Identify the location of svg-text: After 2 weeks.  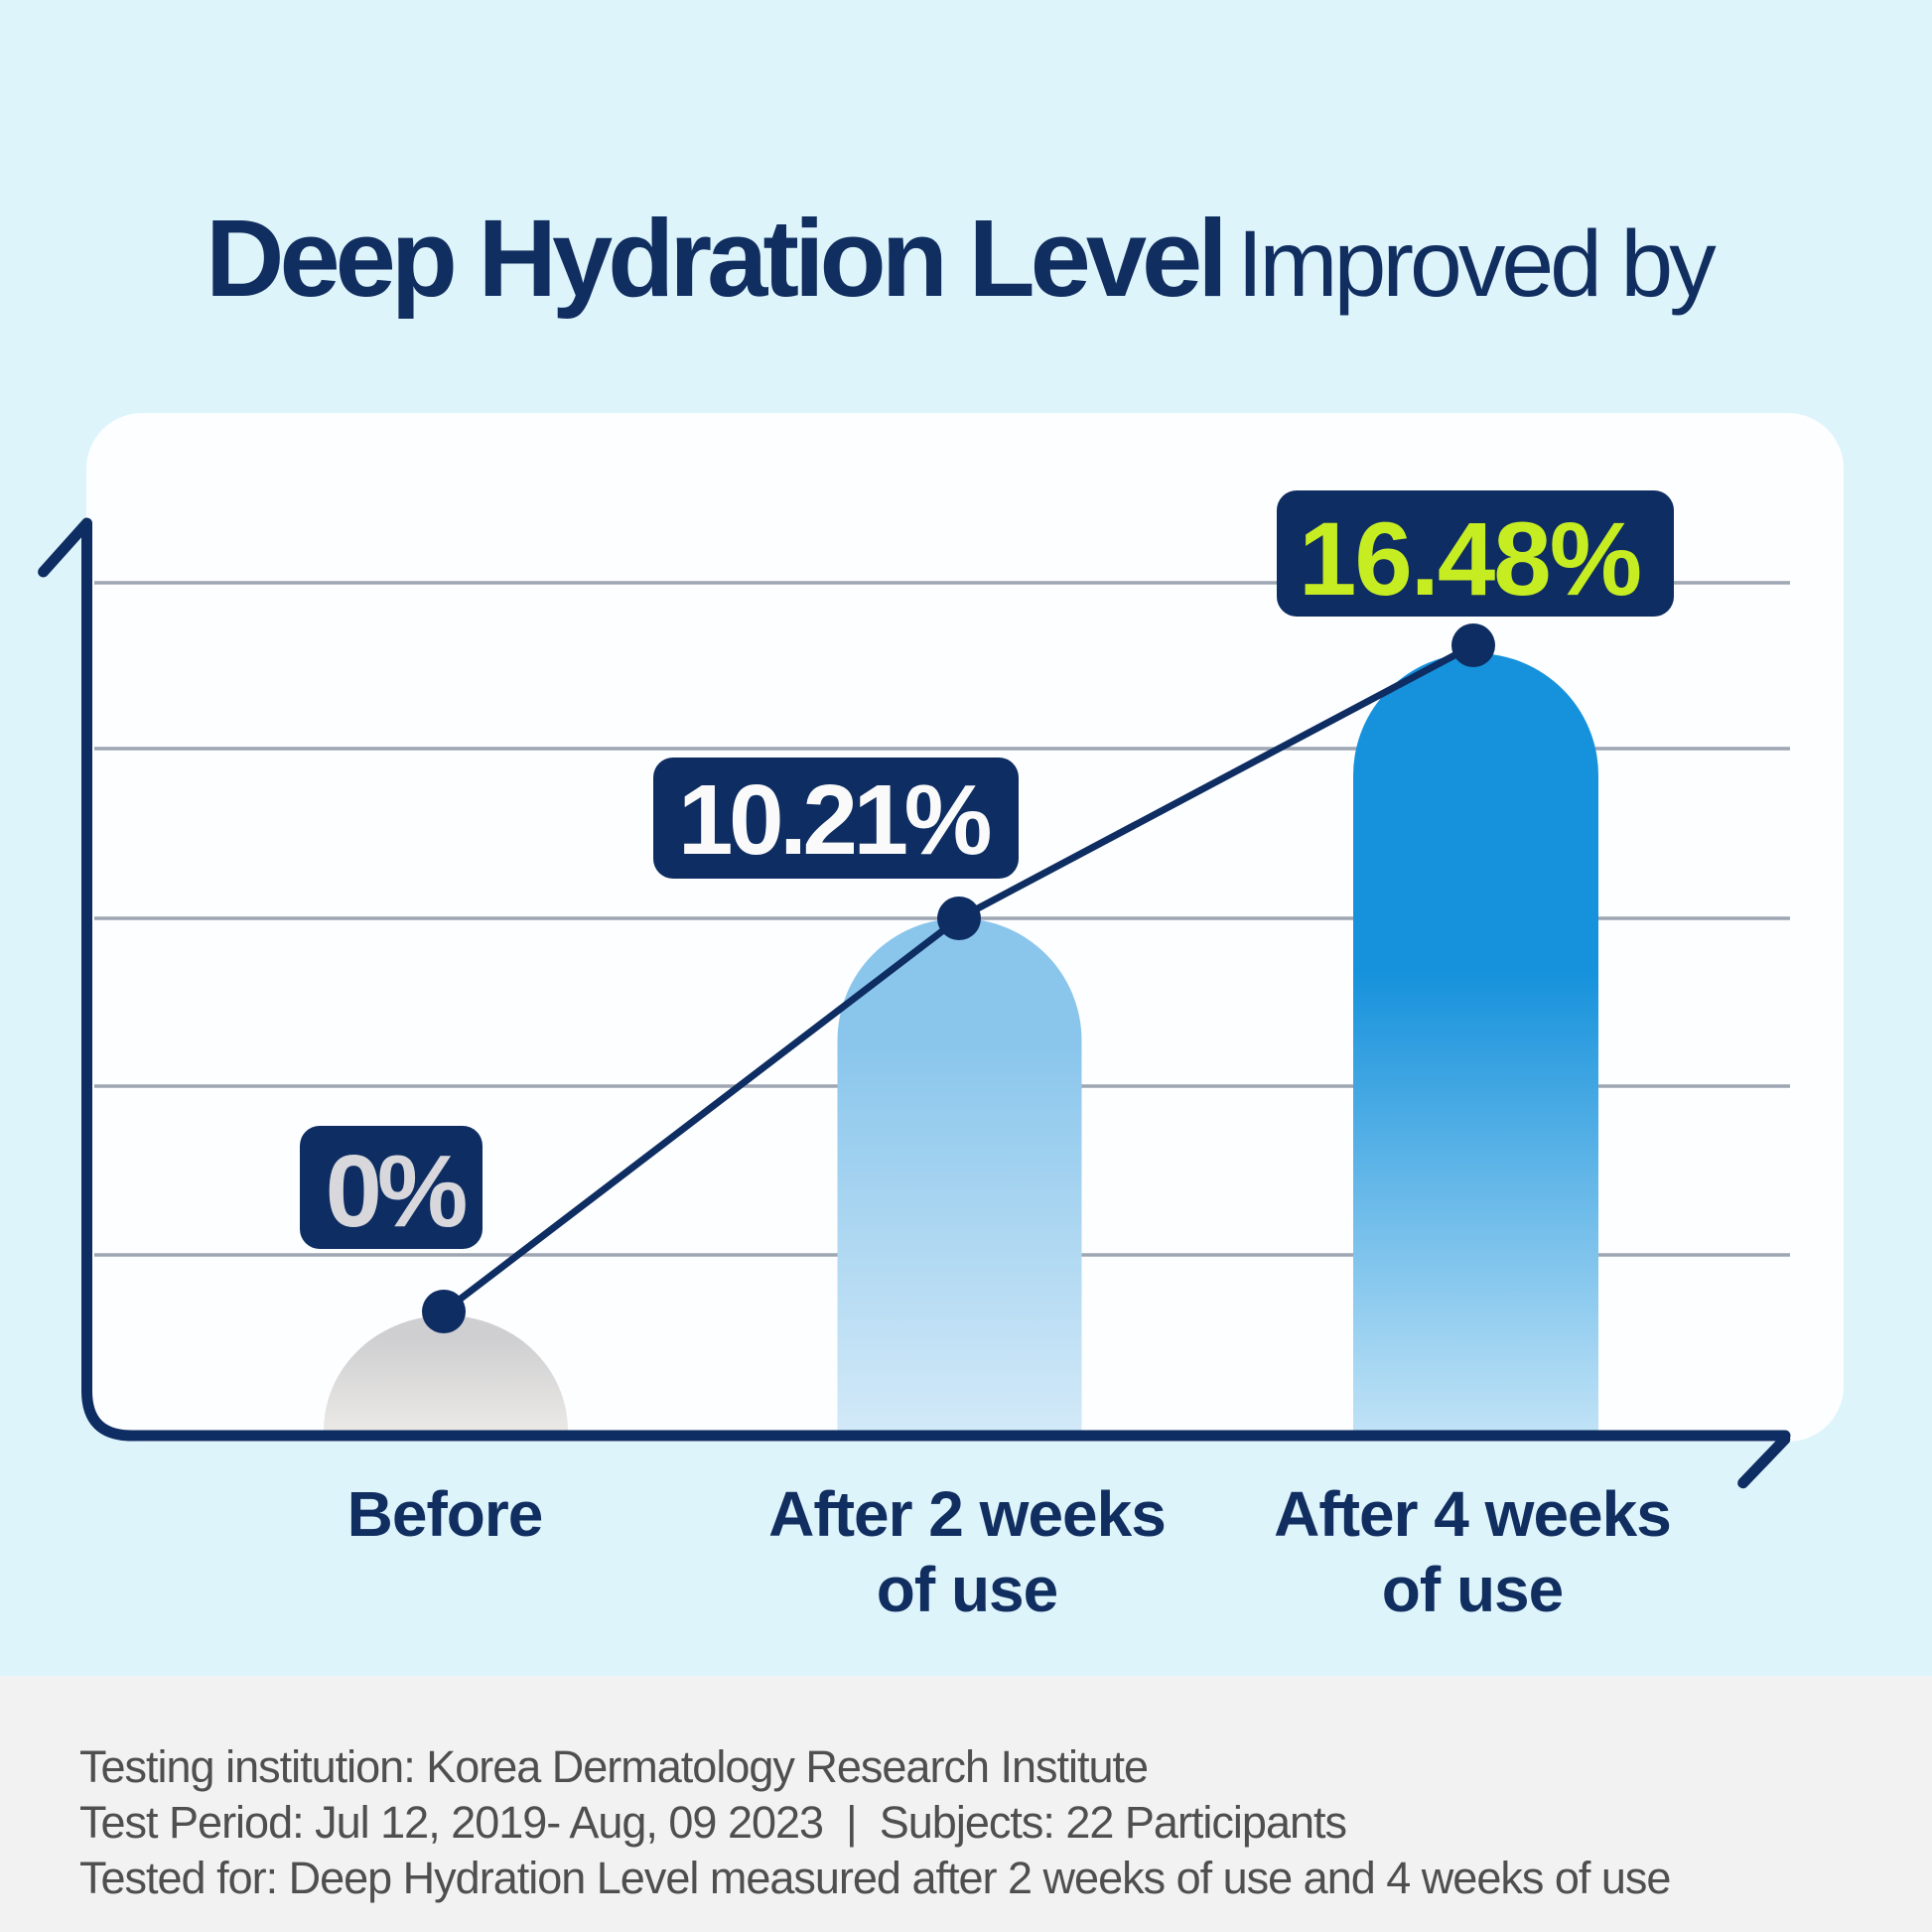
(967, 1514).